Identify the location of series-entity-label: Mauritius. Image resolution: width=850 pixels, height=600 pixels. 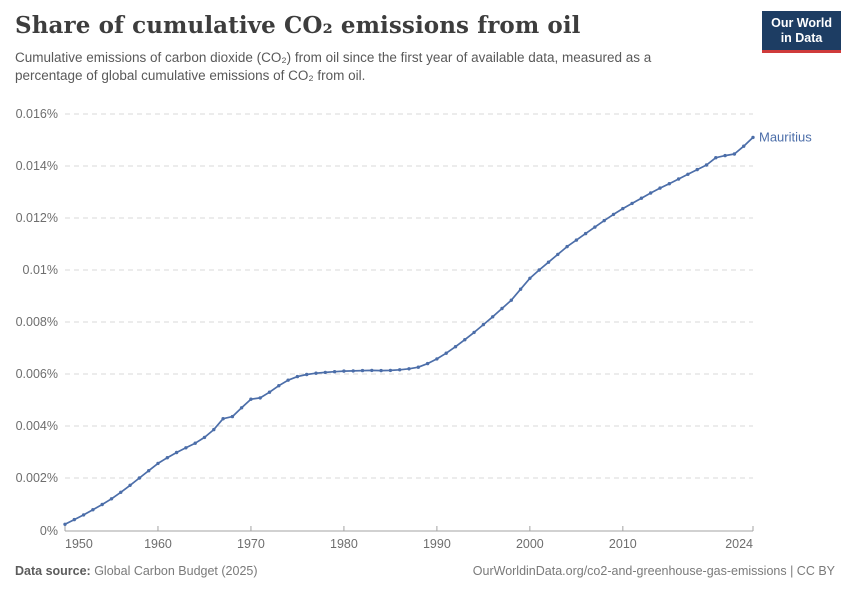
(785, 136).